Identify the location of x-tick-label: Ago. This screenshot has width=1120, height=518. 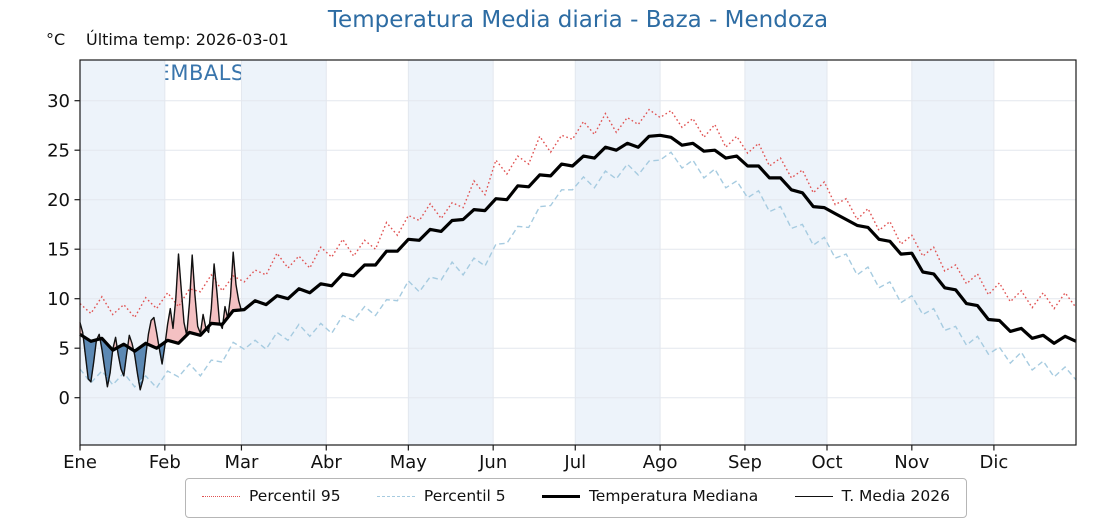
(660, 462).